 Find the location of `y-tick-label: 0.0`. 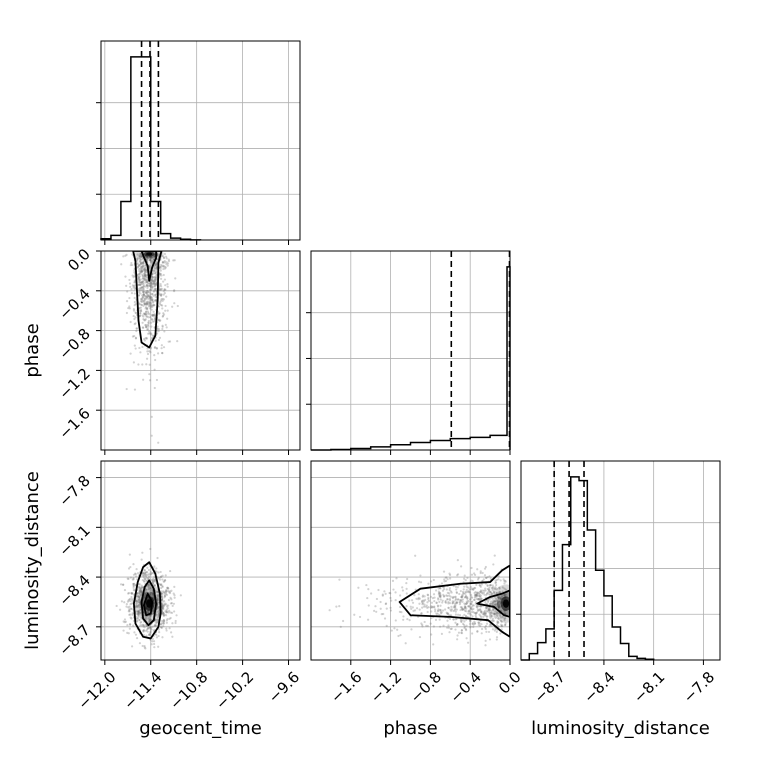

y-tick-label: 0.0 is located at coordinates (79, 260).